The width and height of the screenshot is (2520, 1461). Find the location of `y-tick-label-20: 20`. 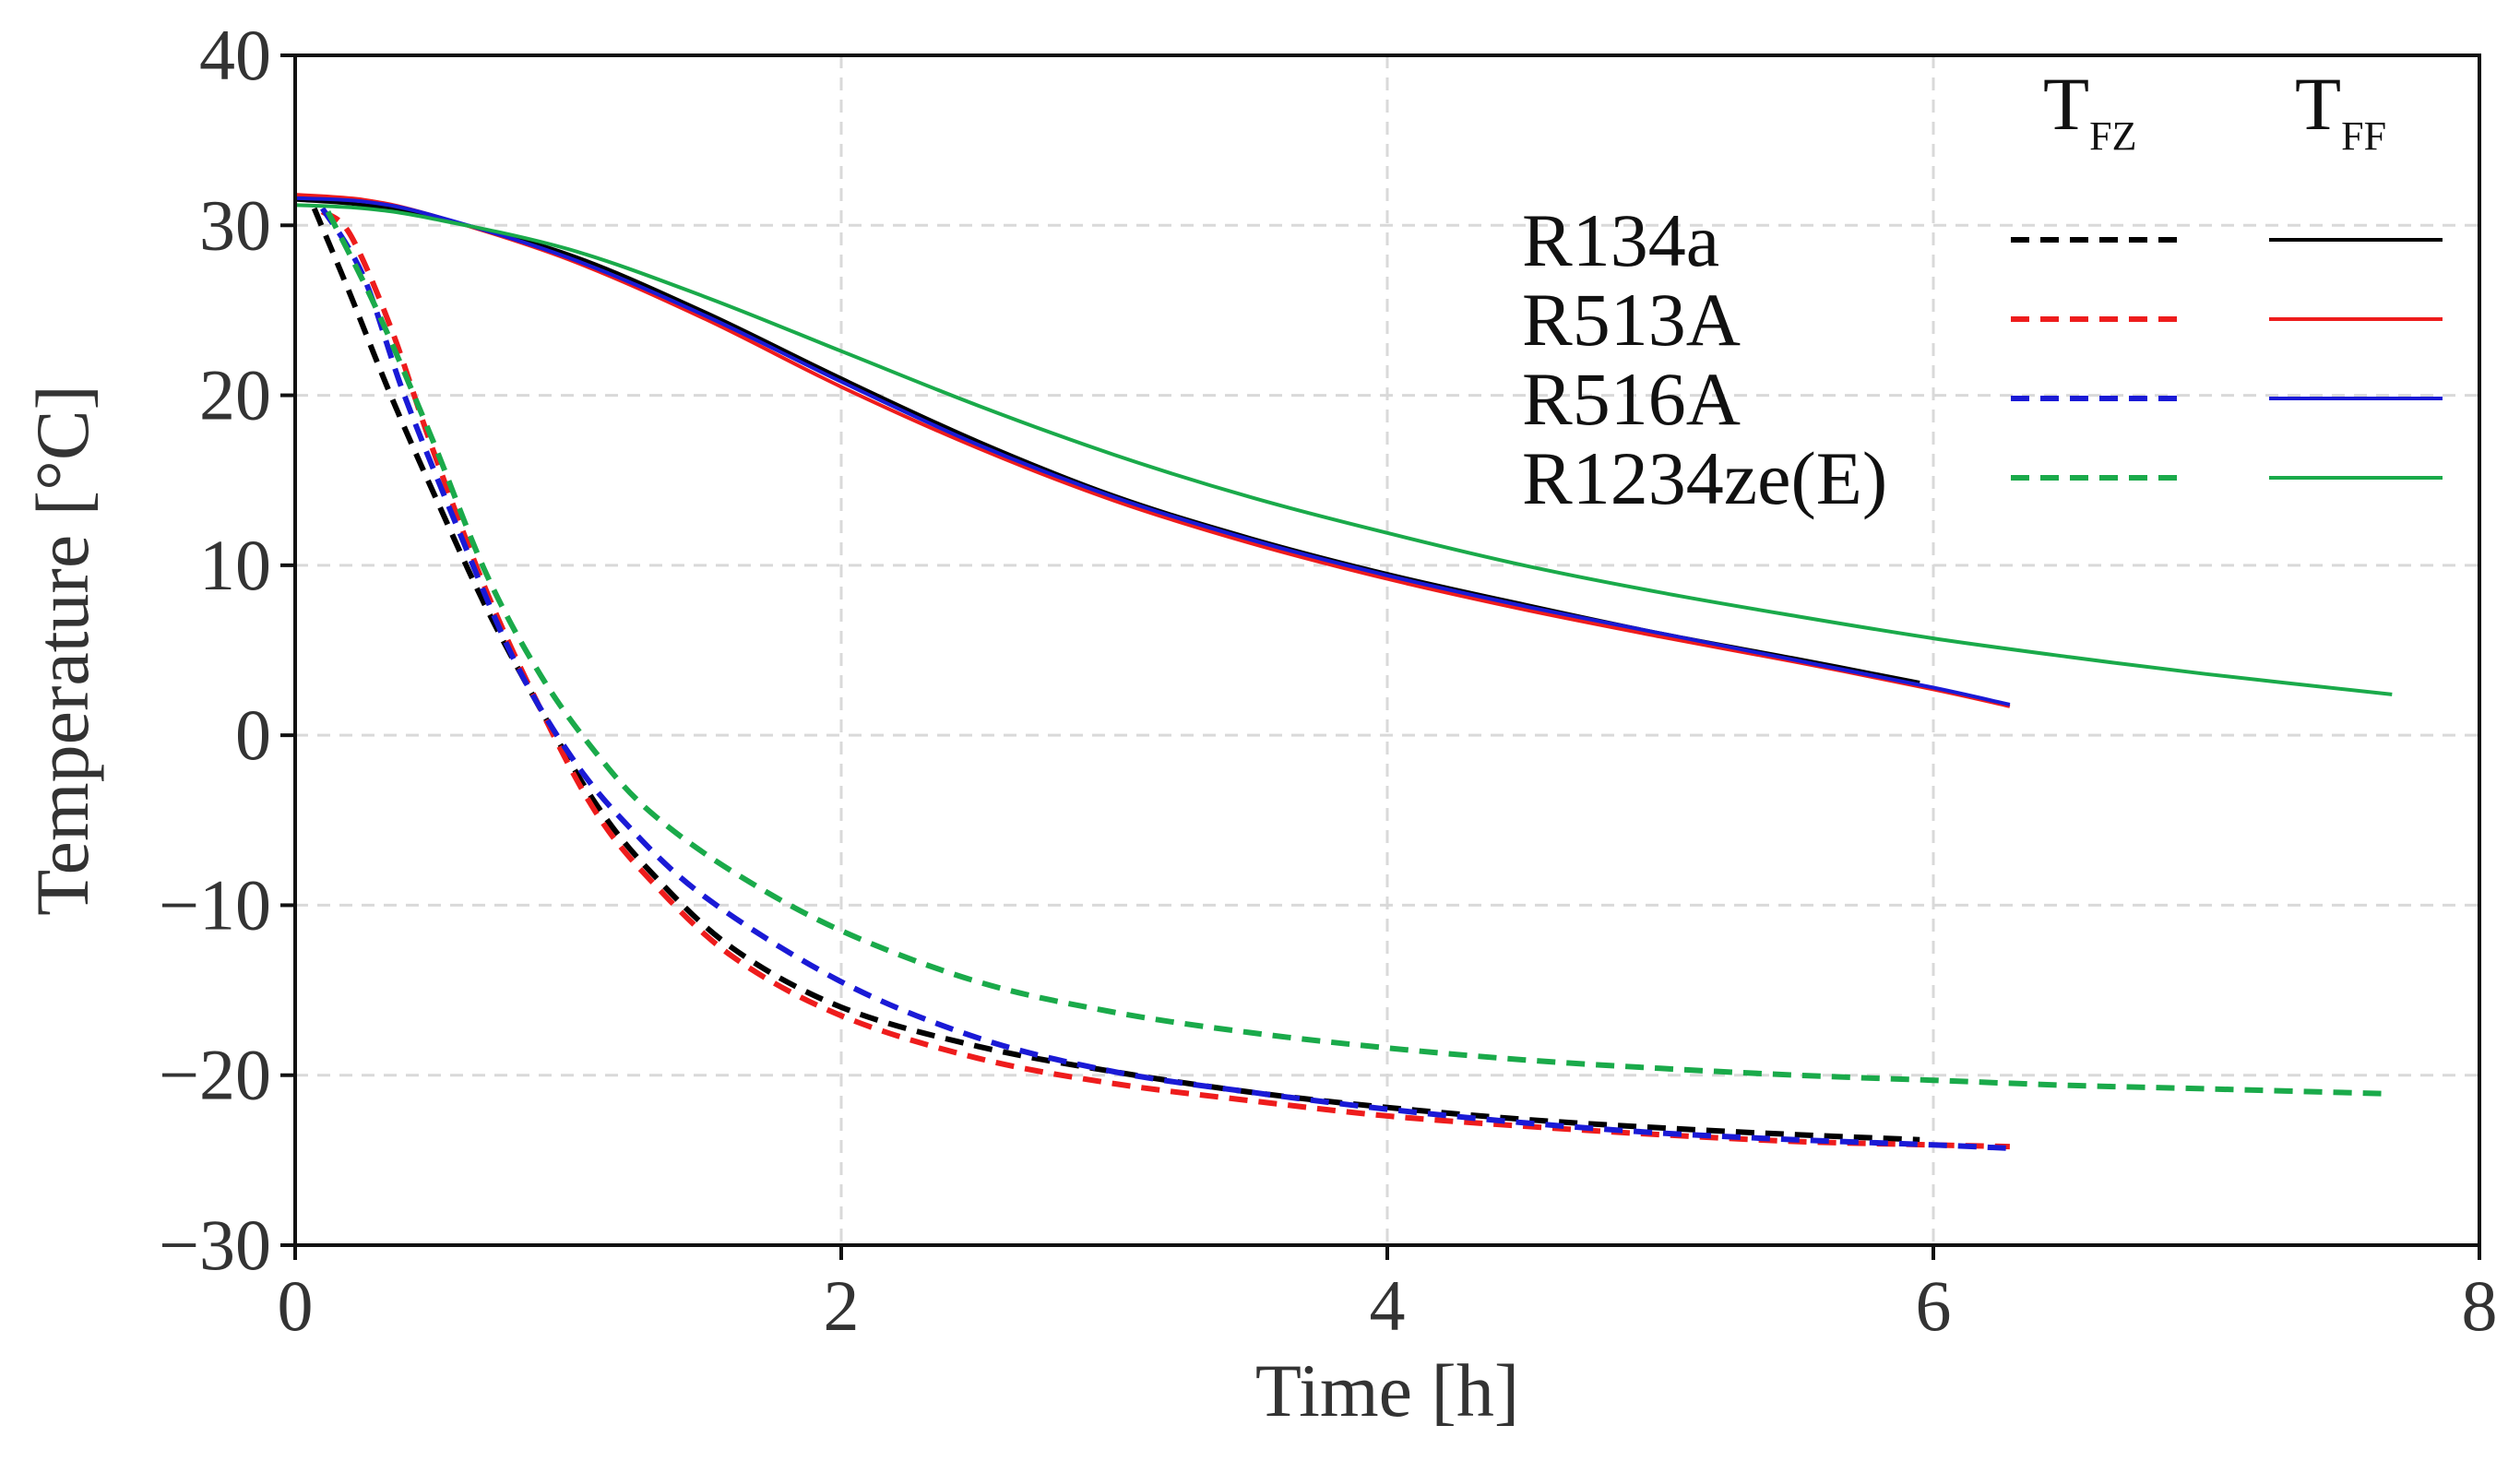

y-tick-label-20: 20 is located at coordinates (235, 395).